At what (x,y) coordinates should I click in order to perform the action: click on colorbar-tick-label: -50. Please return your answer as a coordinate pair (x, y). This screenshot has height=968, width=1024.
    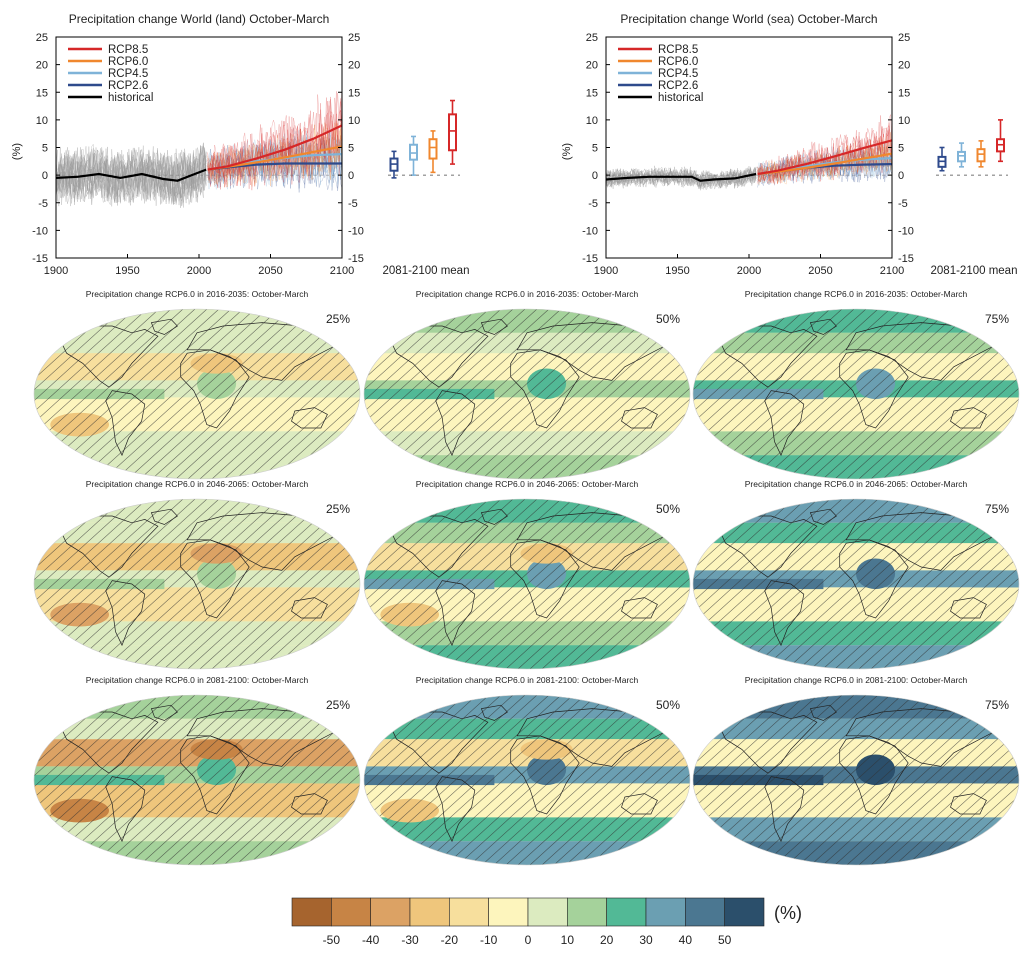
    Looking at the image, I should click on (332, 940).